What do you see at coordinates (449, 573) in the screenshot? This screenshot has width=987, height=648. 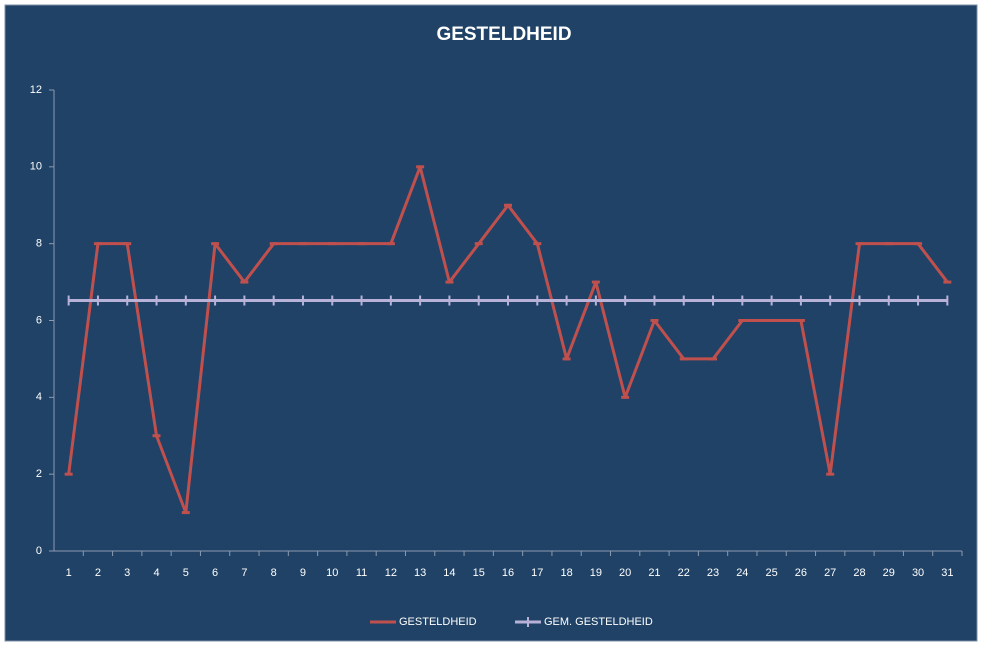 I see `x-tick-label: 14` at bounding box center [449, 573].